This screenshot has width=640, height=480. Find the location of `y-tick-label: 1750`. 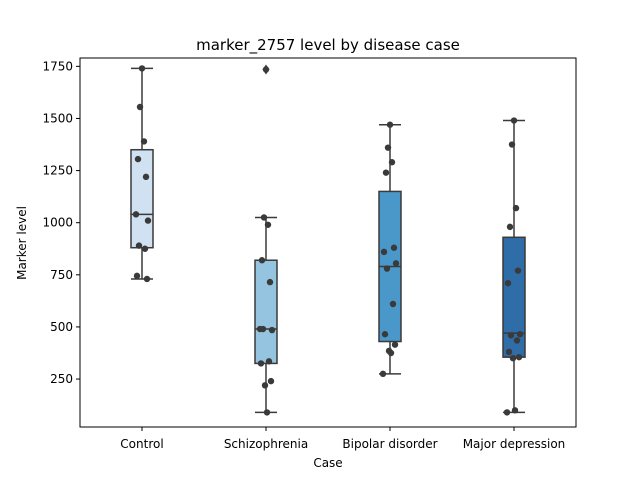

y-tick-label: 1750 is located at coordinates (57, 66).